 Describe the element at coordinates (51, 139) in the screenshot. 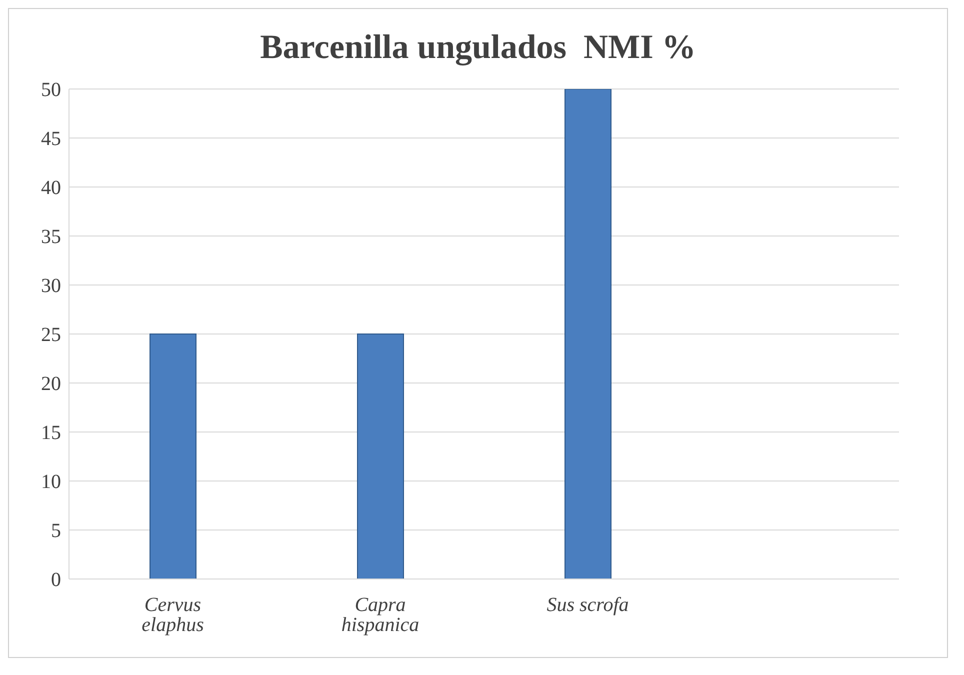

I see `y-tick-label: 45` at that location.